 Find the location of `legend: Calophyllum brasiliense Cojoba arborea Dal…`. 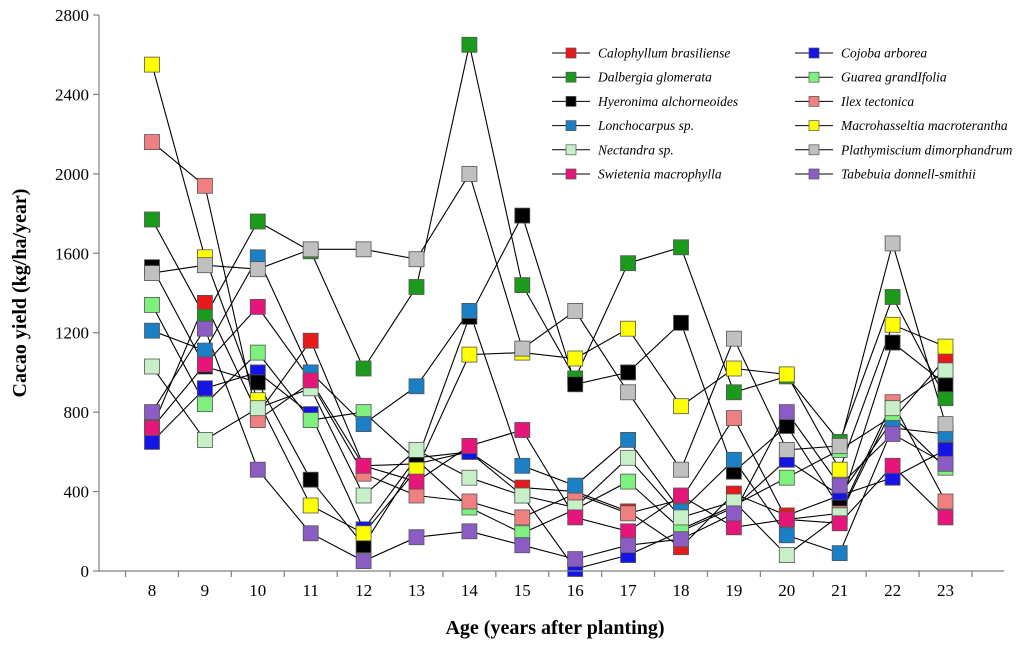

legend: Calophyllum brasiliense Cojoba arborea Dal… is located at coordinates (782, 114).